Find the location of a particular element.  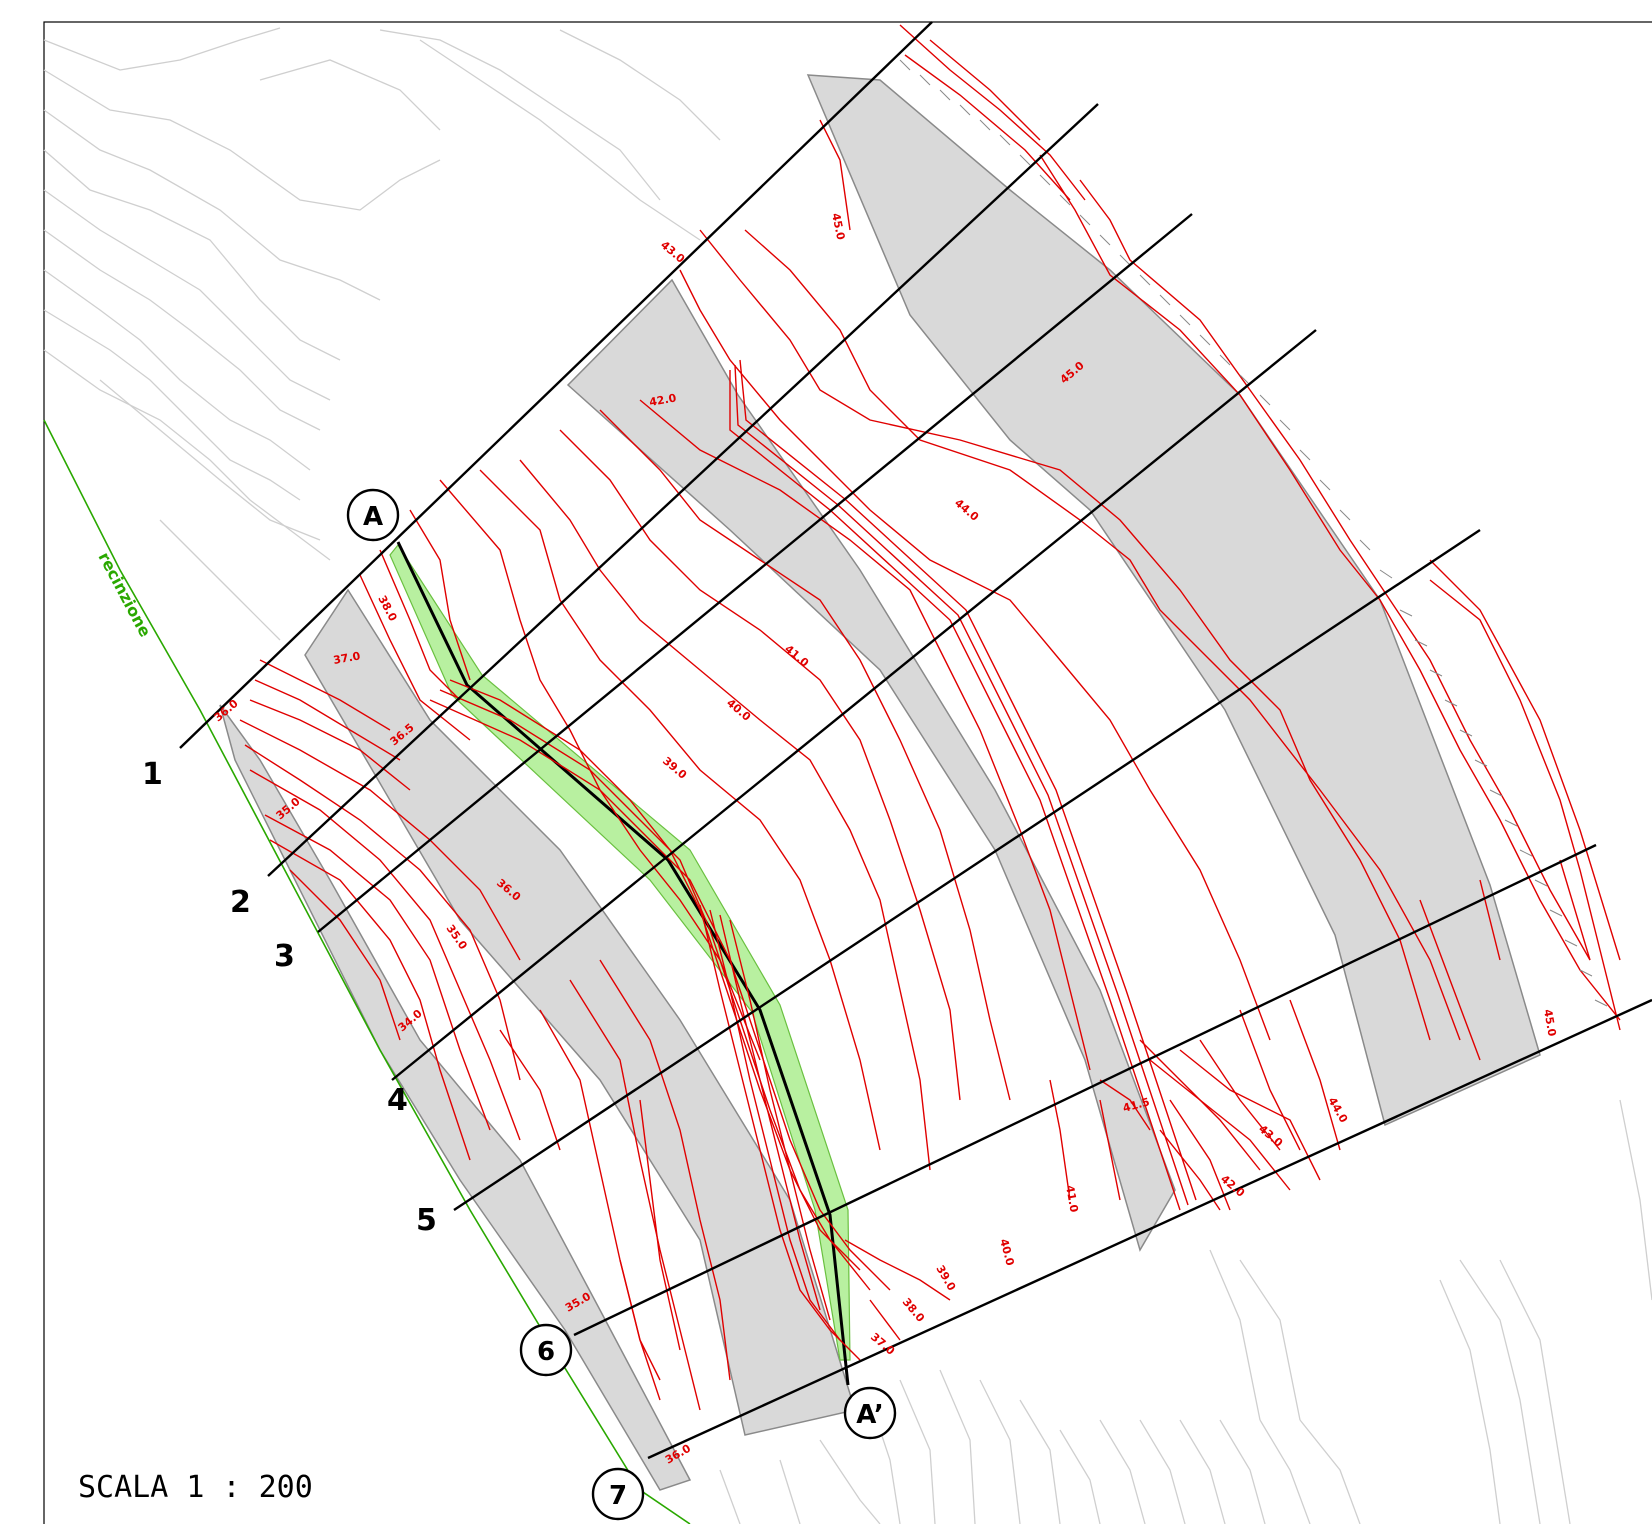

marker-section-7: 7 is located at coordinates (618, 1494).